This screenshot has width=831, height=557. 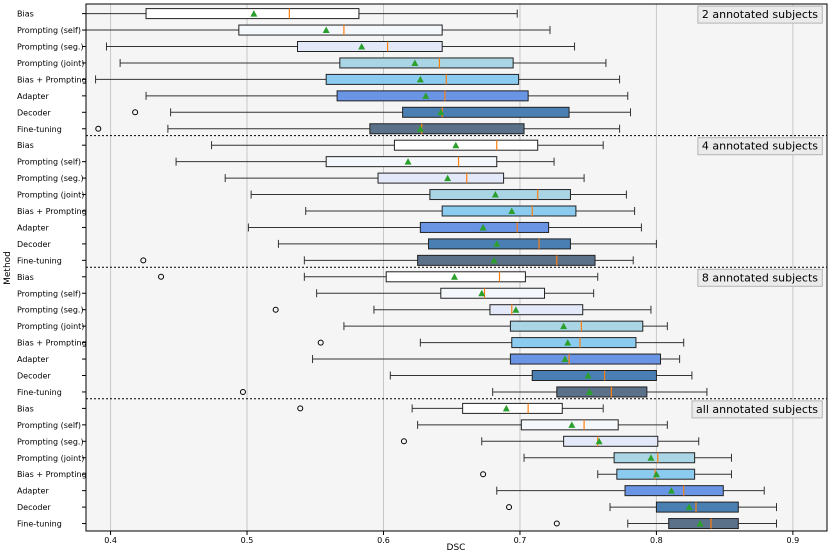 What do you see at coordinates (520, 540) in the screenshot?
I see `x-tick-label: 0.7` at bounding box center [520, 540].